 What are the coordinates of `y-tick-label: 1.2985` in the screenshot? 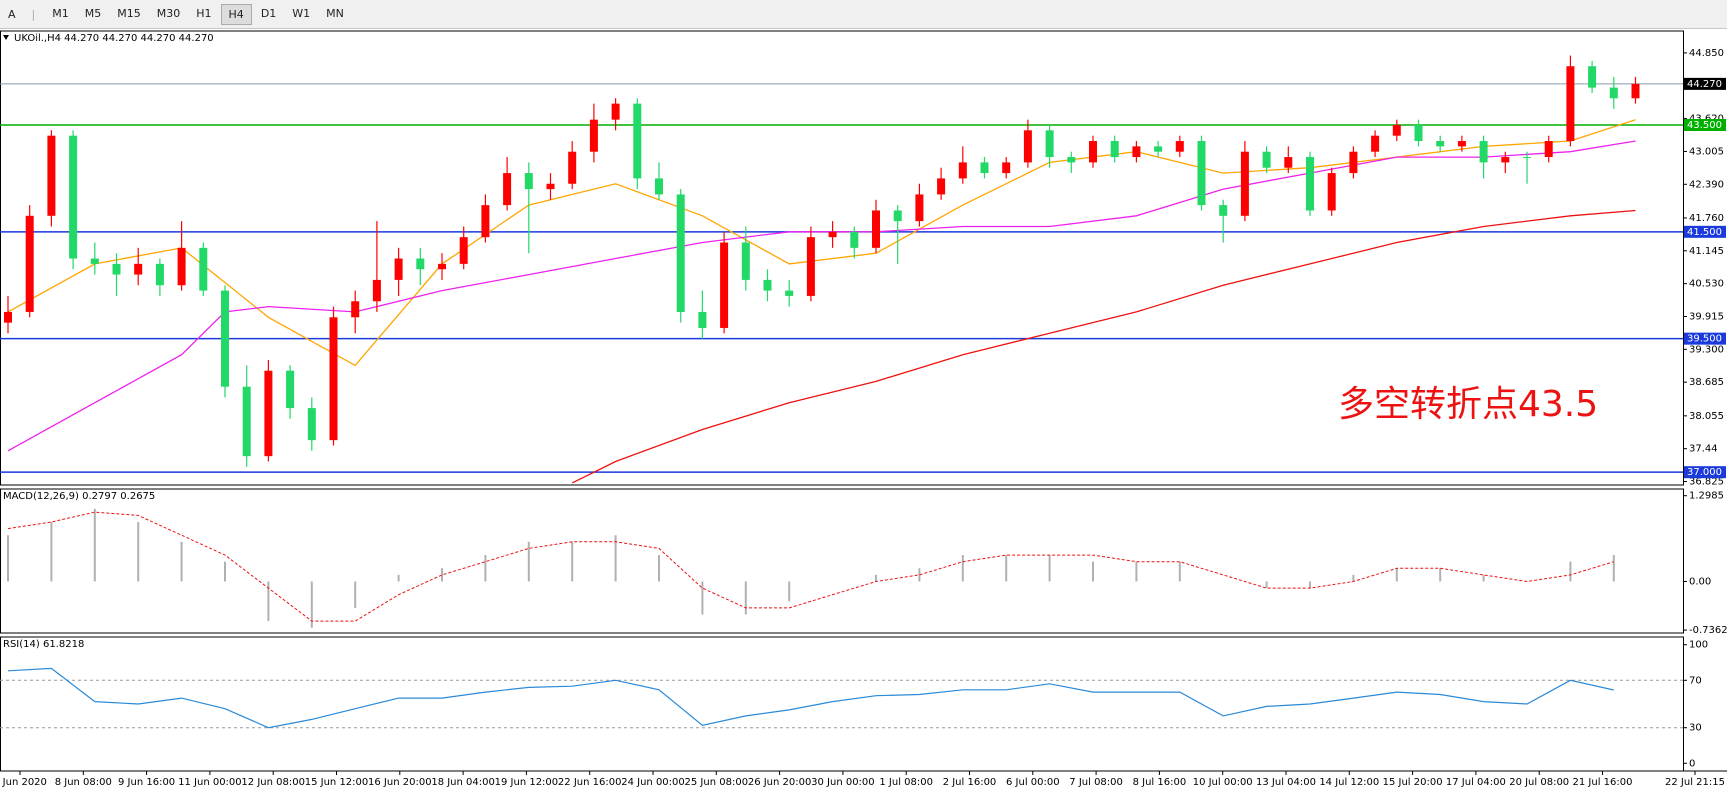 It's located at (1706, 496).